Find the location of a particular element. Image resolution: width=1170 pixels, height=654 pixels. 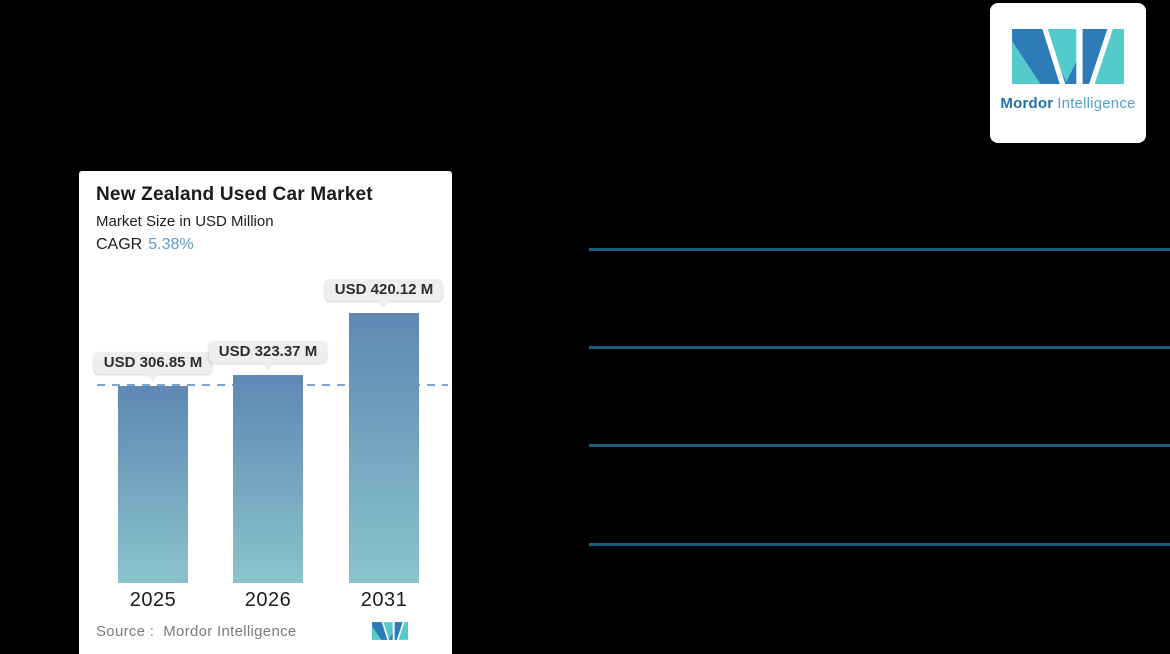

source-label: Source : is located at coordinates (125, 631).